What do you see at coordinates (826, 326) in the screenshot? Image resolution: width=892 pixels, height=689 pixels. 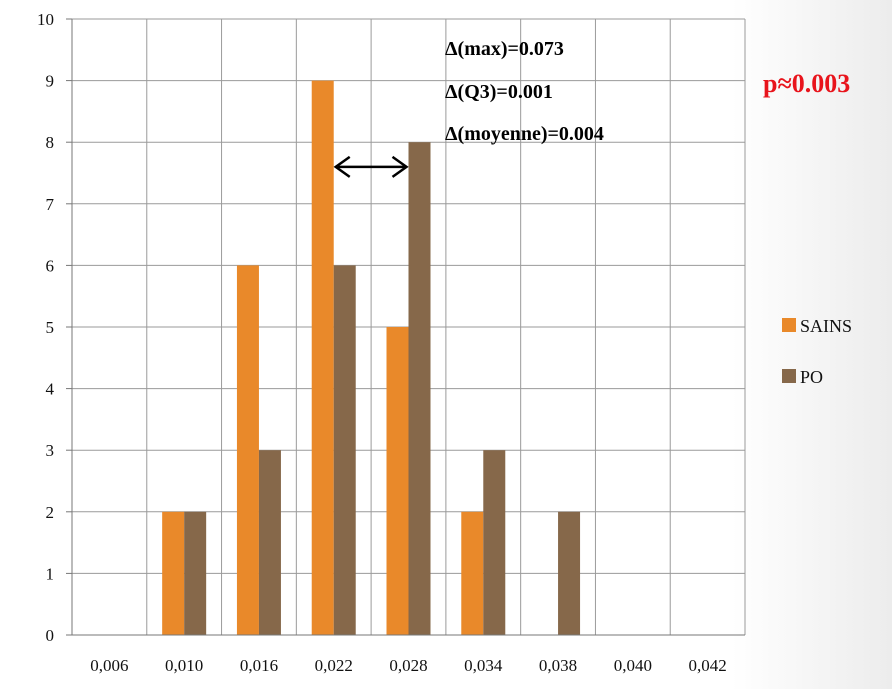 I see `legend-label-sains: SAINS` at bounding box center [826, 326].